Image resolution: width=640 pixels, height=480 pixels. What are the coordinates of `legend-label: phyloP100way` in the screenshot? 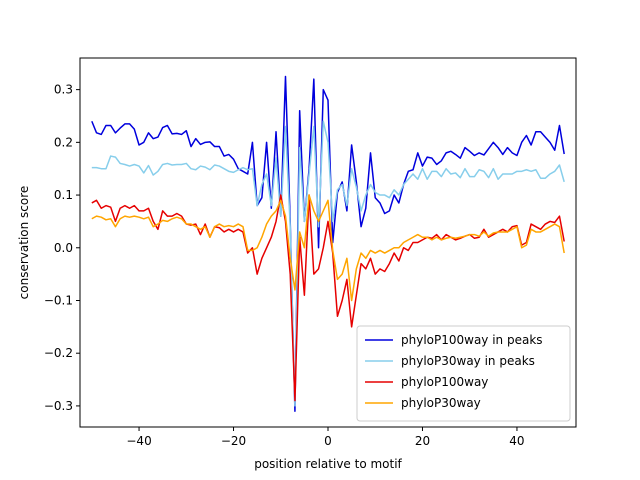 It's located at (444, 382).